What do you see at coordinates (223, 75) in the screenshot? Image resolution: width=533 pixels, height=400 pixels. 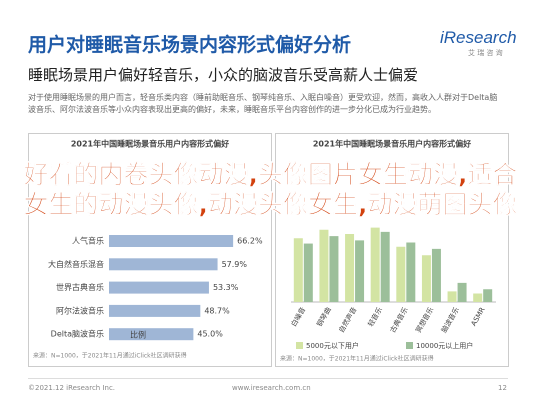 I see `subtitle: 睡眠场景用户偏好轻音乐，小众的脑波音乐受高薪人士偏爱` at bounding box center [223, 75].